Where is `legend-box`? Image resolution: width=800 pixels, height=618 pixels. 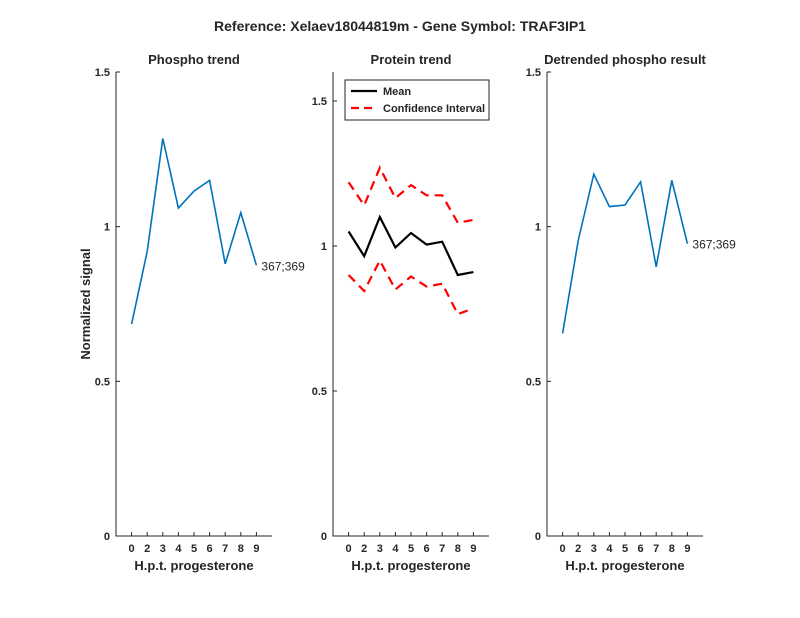 legend-box is located at coordinates (417, 100).